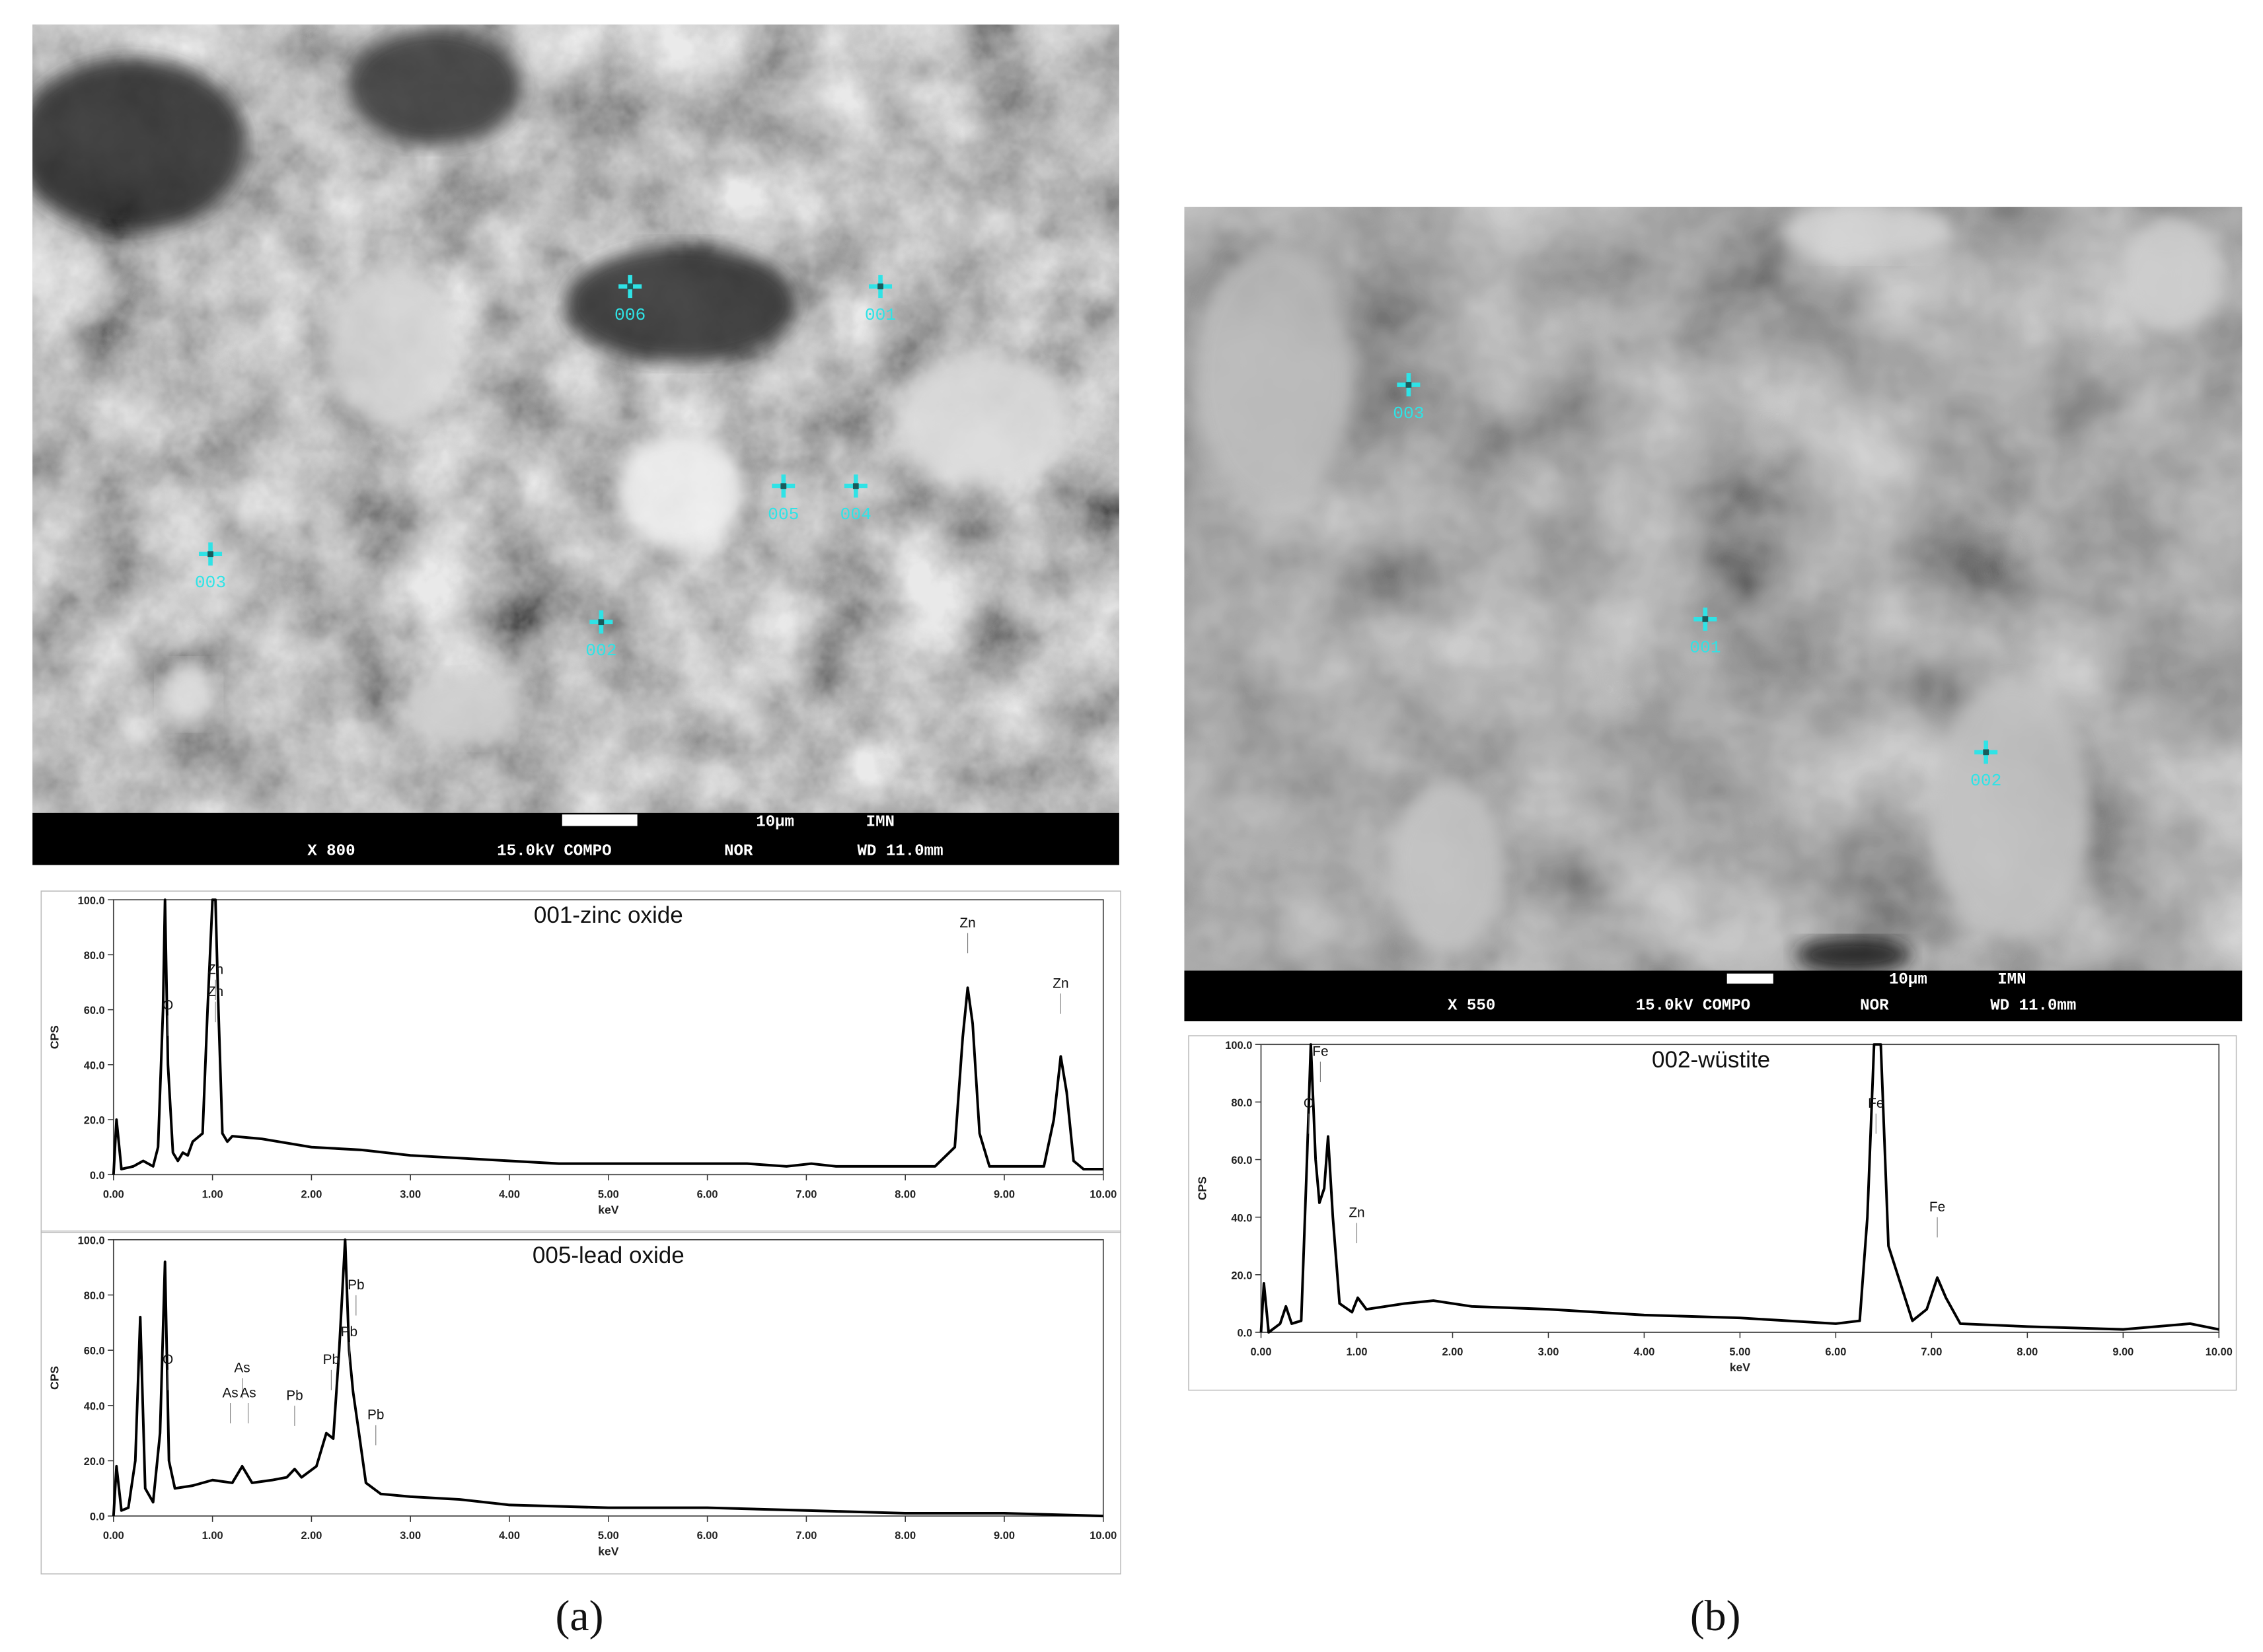 The height and width of the screenshot is (1652, 2263). Describe the element at coordinates (856, 514) in the screenshot. I see `point-label: 004` at that location.